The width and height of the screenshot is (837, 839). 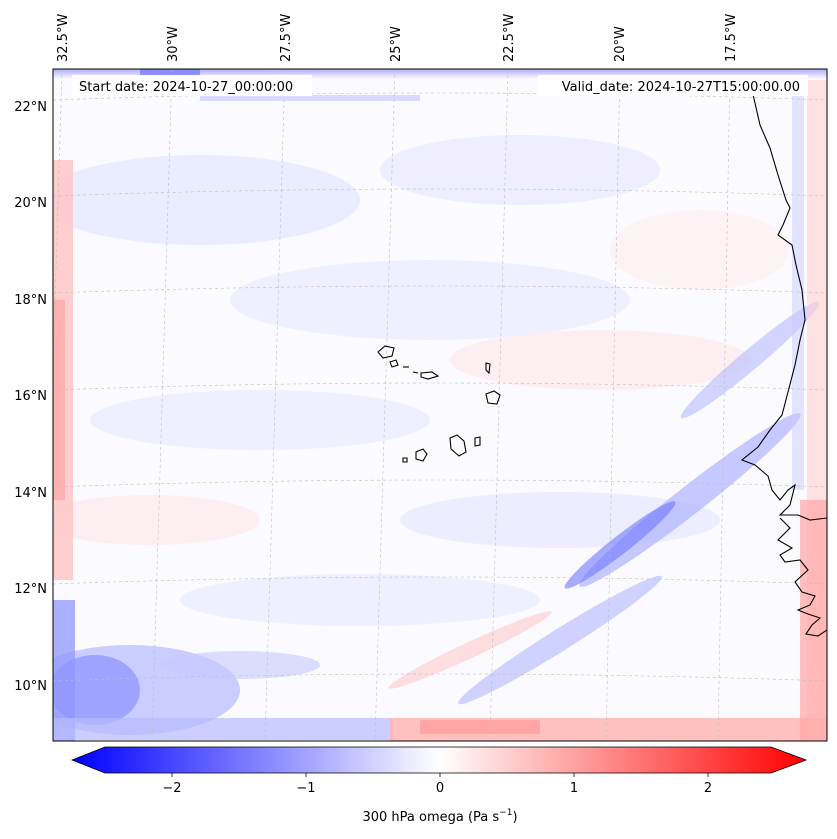 I want to click on colorbar-tick: 1, so click(x=574, y=788).